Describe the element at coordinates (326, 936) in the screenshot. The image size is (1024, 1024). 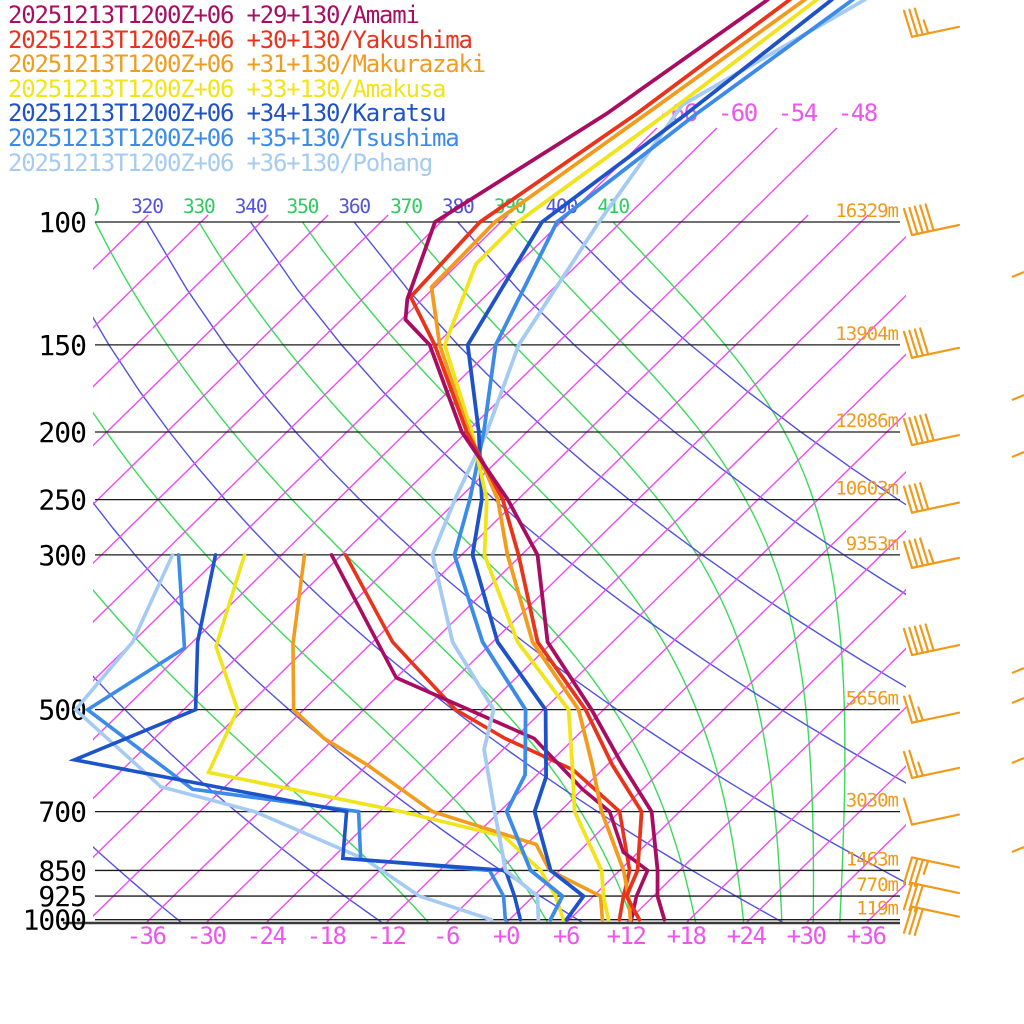
I see `svg-text: -18` at that location.